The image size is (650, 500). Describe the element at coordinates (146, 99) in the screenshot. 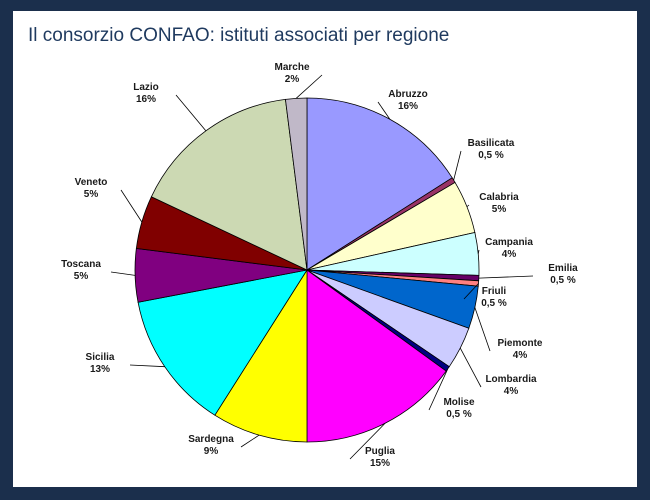

I see `slice-value-lazio: 16%` at that location.